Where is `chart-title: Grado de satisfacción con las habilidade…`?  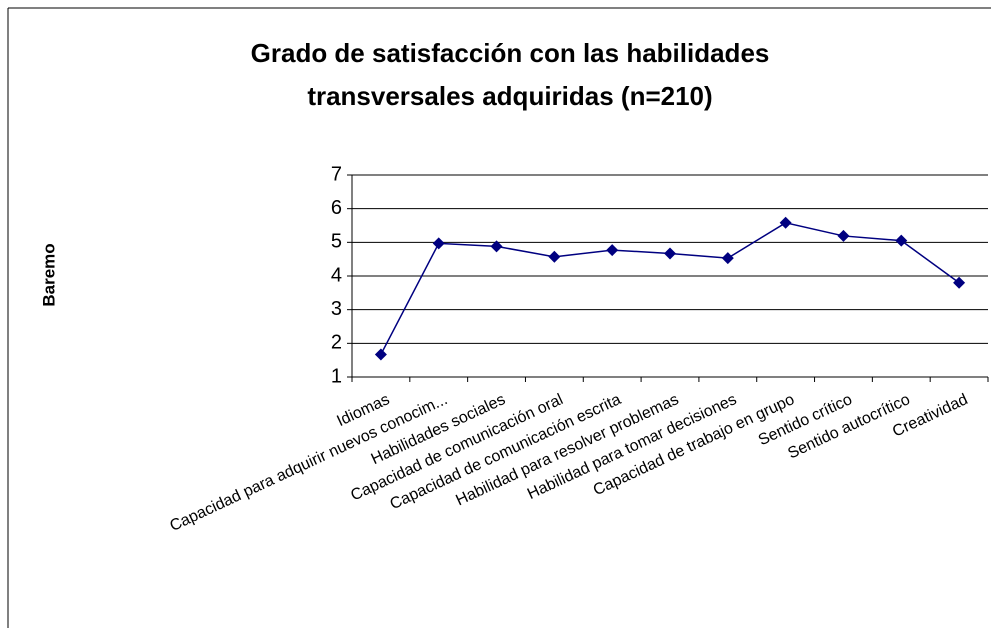
chart-title: Grado de satisfacción con las habilidade… is located at coordinates (510, 53).